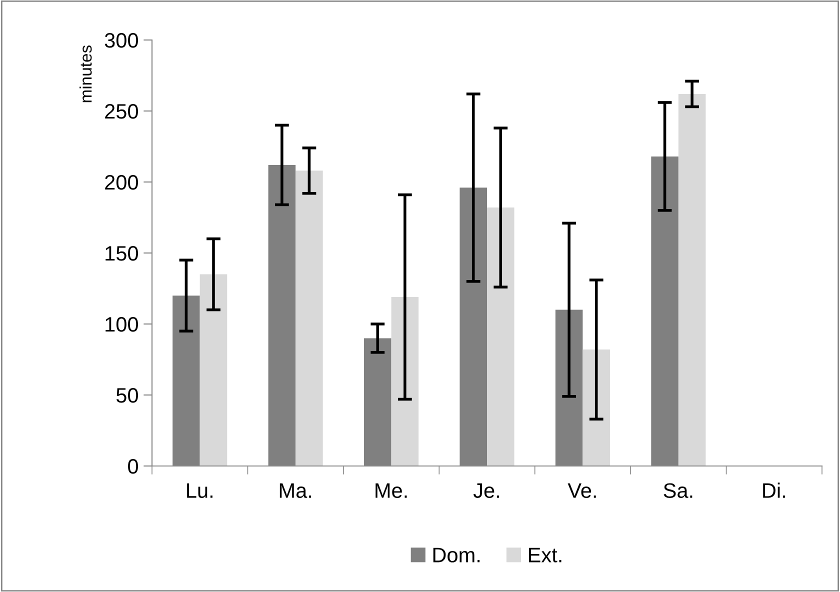  Describe the element at coordinates (296, 490) in the screenshot. I see `x-tick-label: Ma.` at that location.